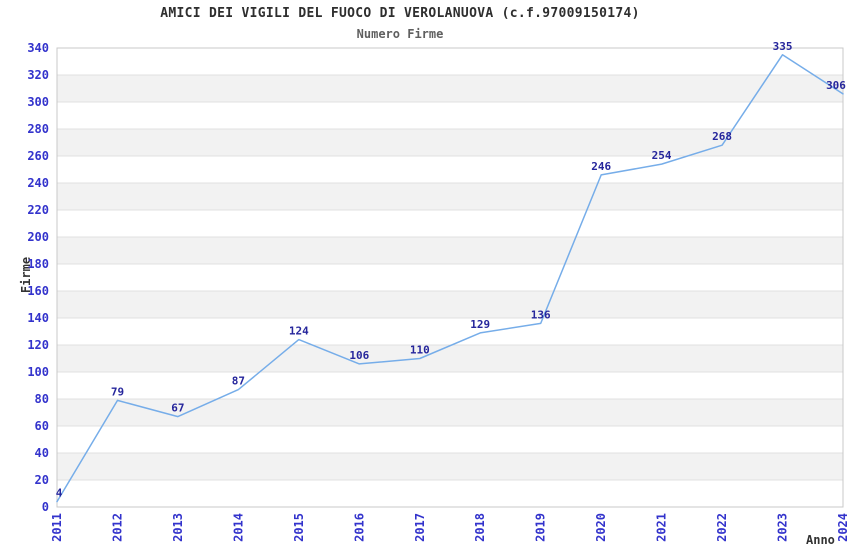 Image resolution: width=850 pixels, height=550 pixels. I want to click on data-label: 129, so click(480, 324).